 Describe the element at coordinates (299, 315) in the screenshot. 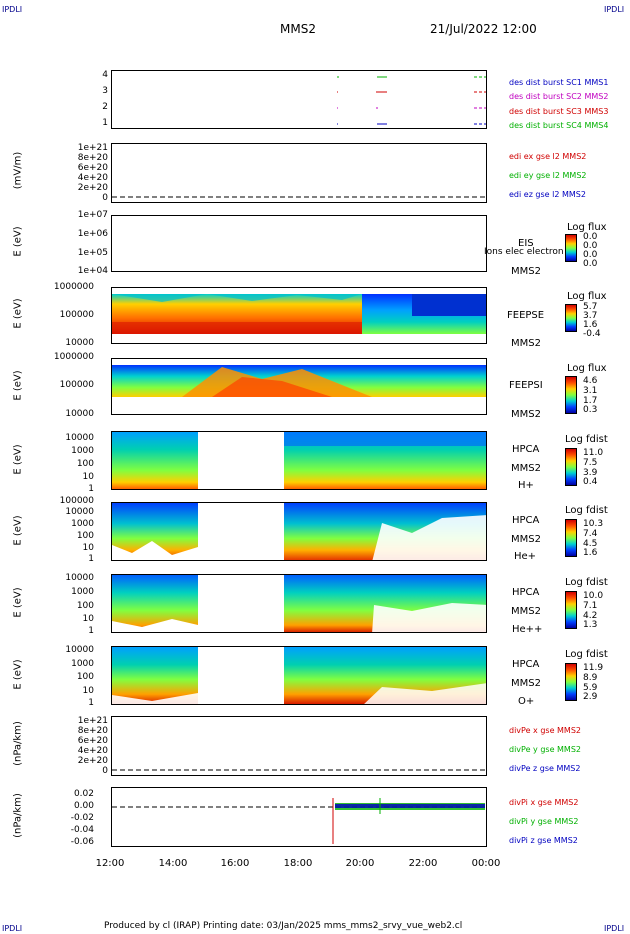

I see `panel-feepse` at that location.